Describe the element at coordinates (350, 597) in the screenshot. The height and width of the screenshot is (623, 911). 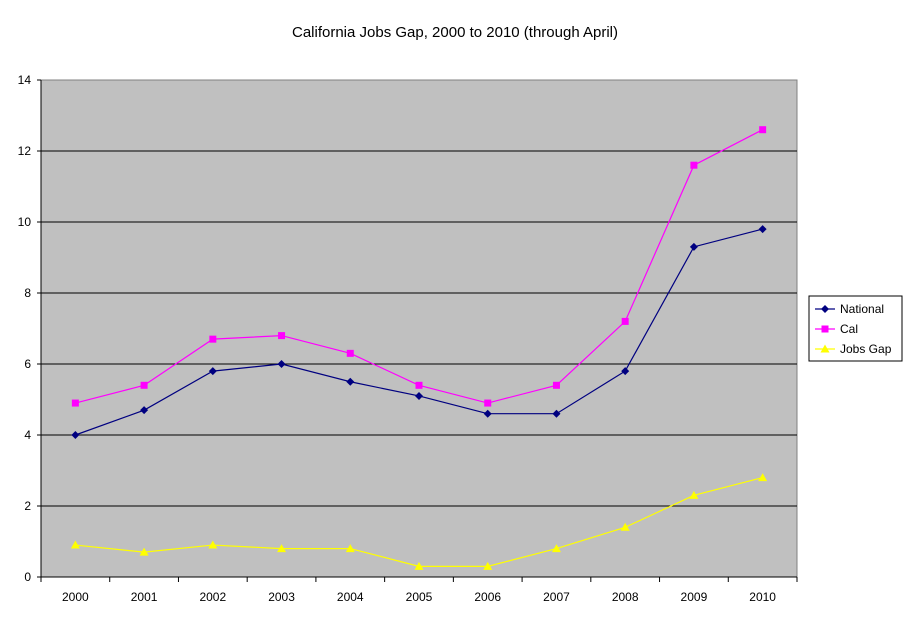
I see `x-tick-label: 2004` at that location.